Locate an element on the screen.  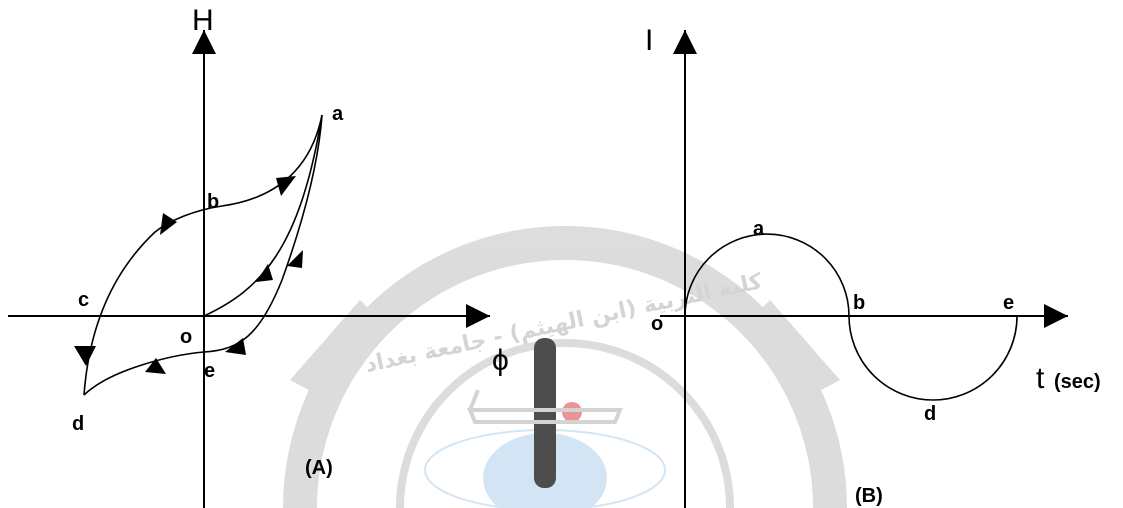
panel-a-caption: (A) is located at coordinates (319, 468).